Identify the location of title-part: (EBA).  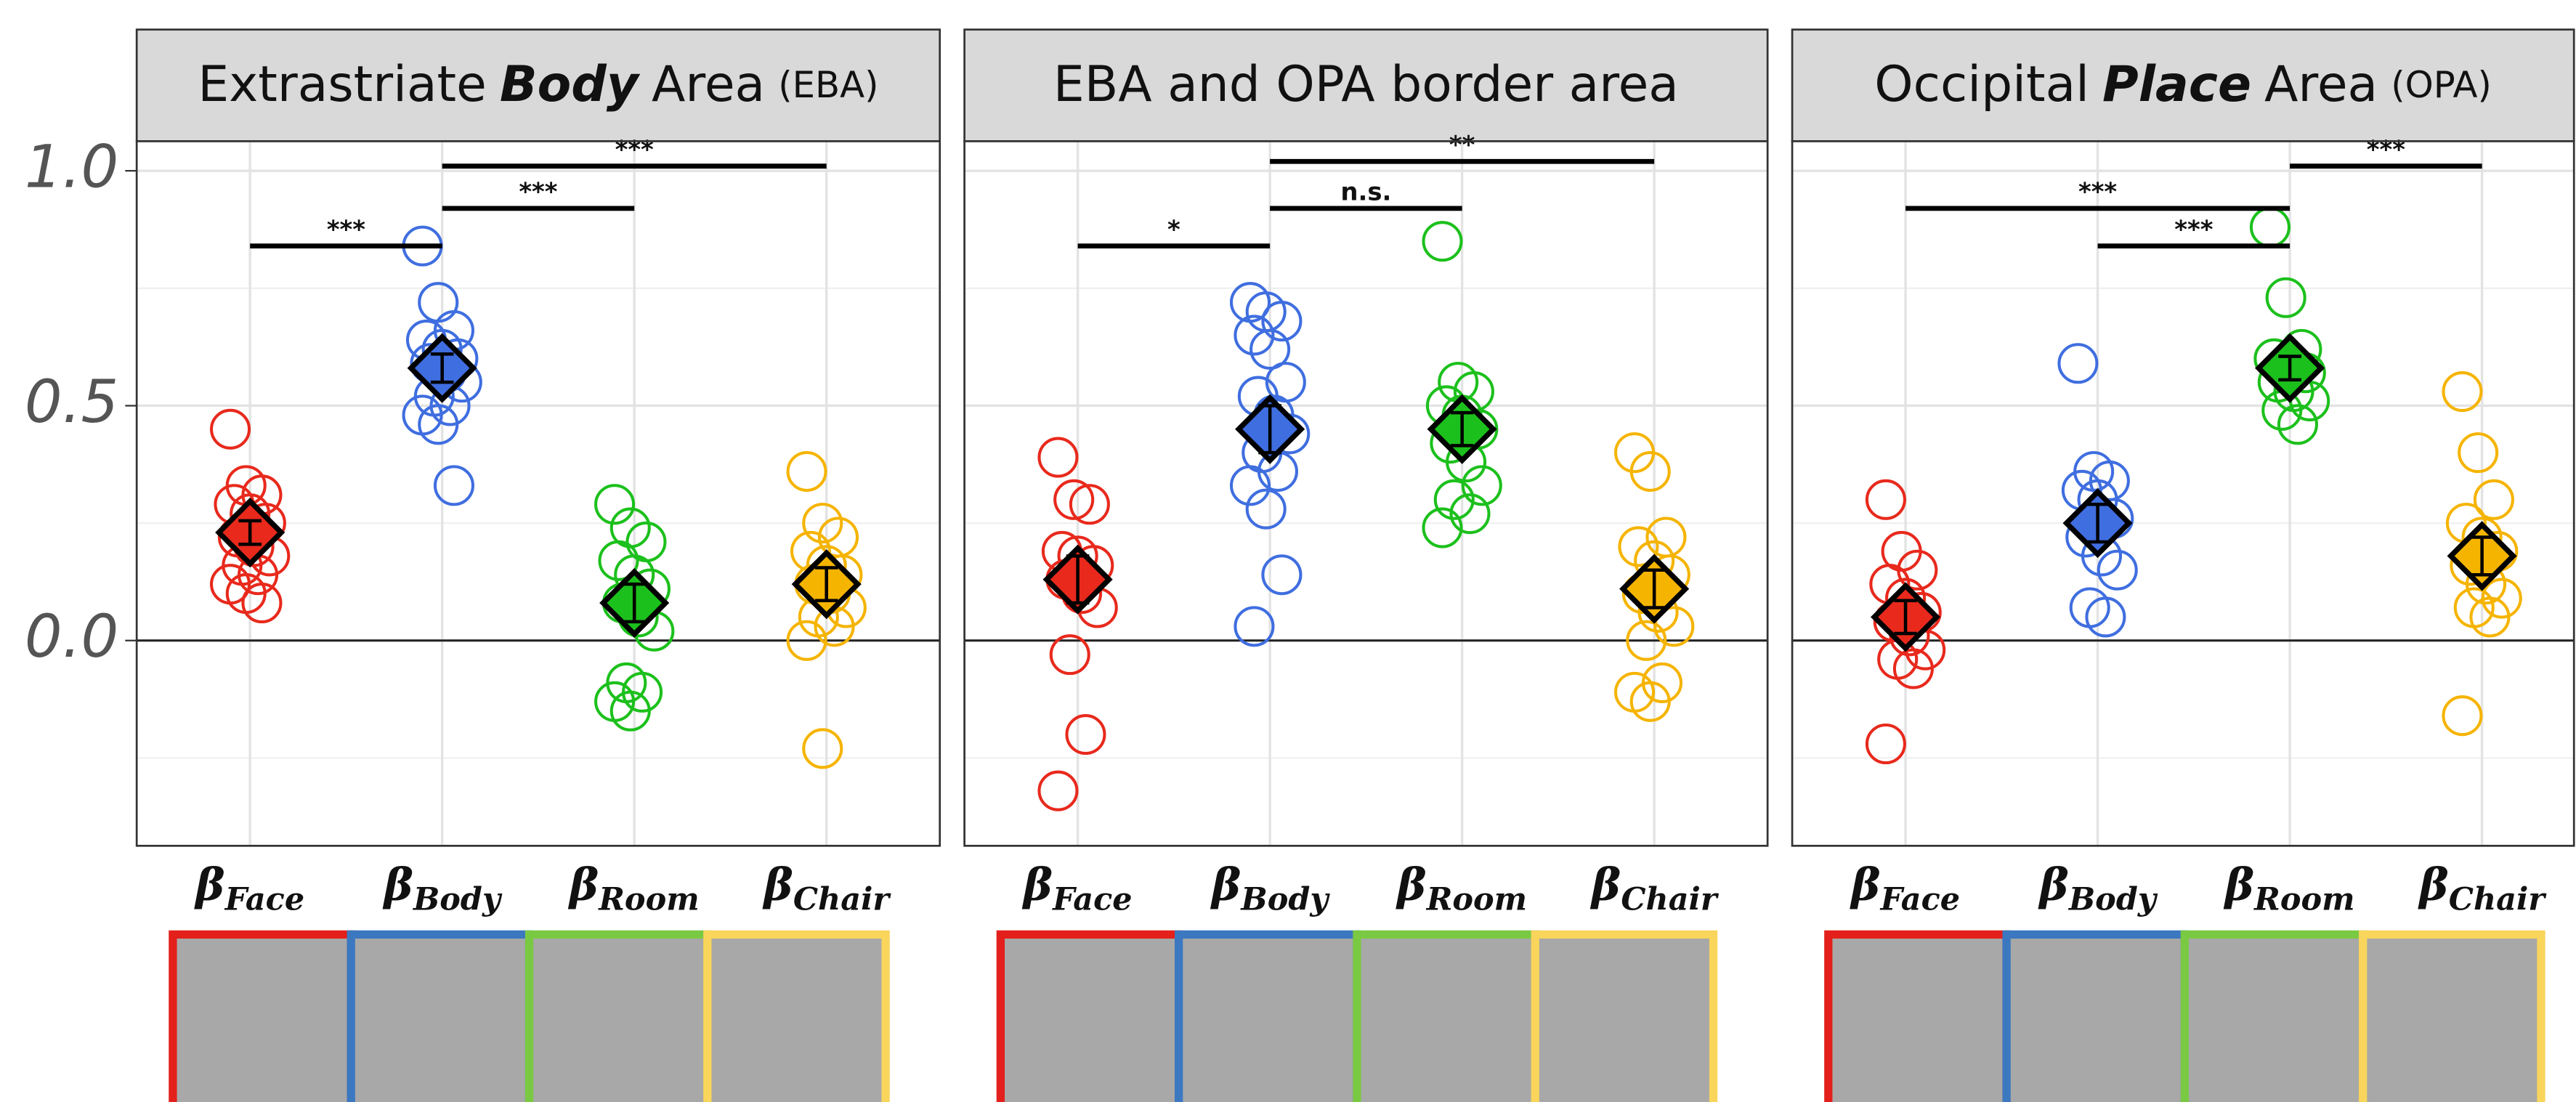
(828, 84).